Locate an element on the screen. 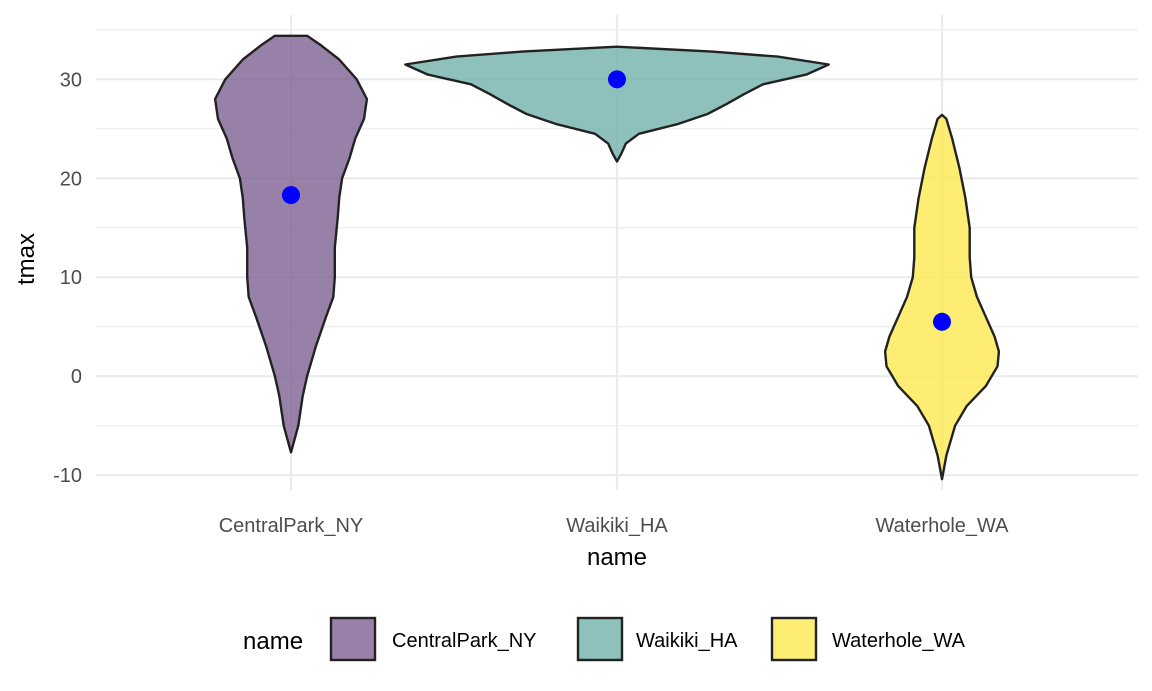  violin-centralpark-ny is located at coordinates (291, 244).